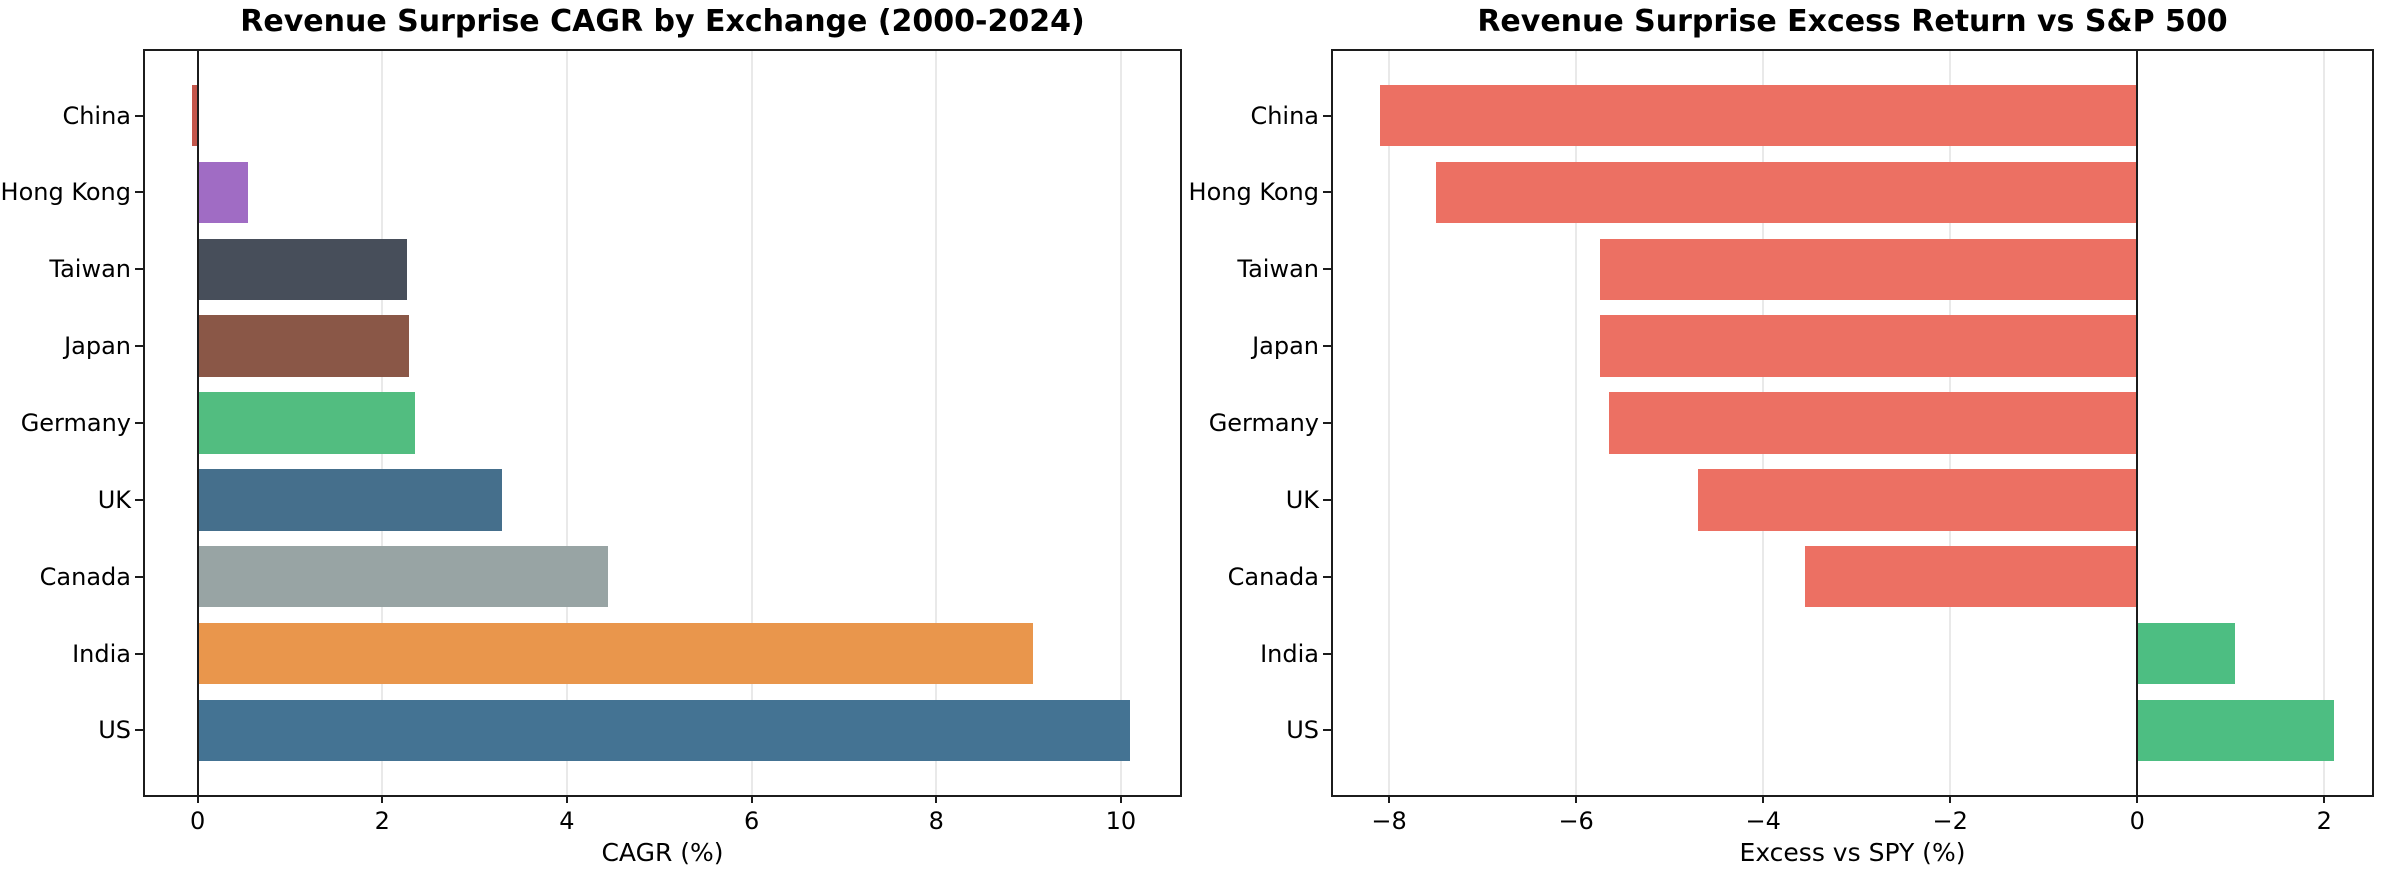 Image resolution: width=2384 pixels, height=882 pixels. Describe the element at coordinates (1389, 821) in the screenshot. I see `x-tick-label: −8` at that location.